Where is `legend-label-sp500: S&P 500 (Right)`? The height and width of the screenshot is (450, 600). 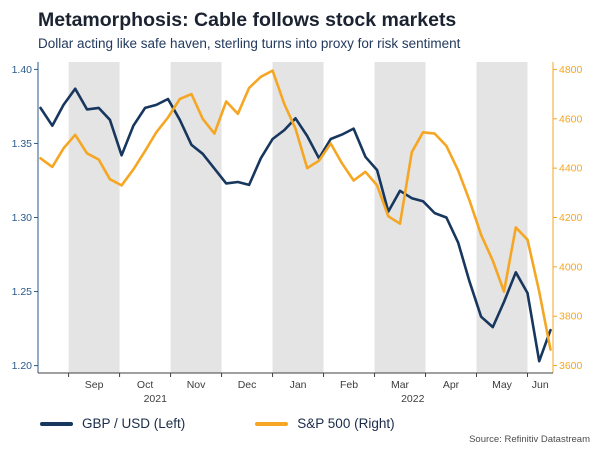 legend-label-sp500: S&P 500 (Right) is located at coordinates (346, 423).